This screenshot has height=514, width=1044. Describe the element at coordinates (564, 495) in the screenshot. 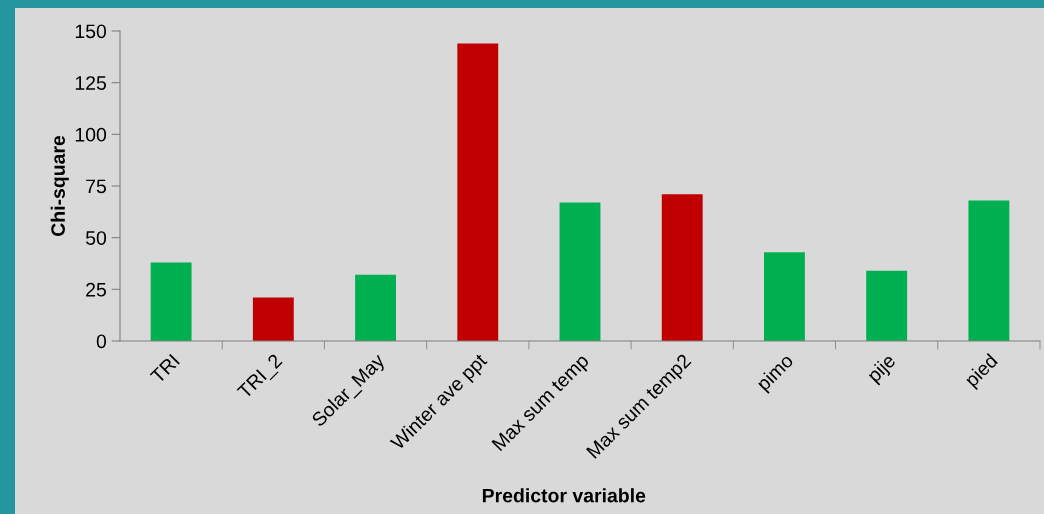

I see `x-axis-title: Predictor variable` at that location.